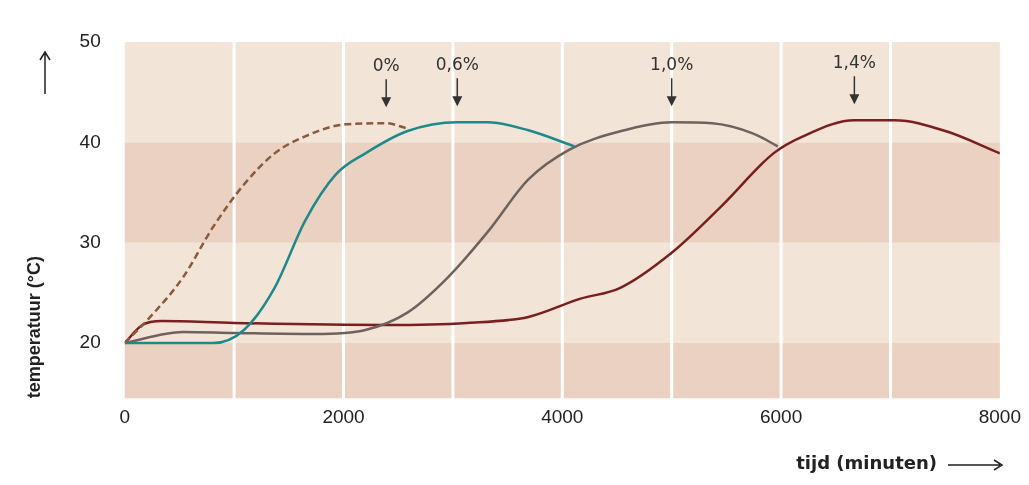 This screenshot has width=1029, height=485. I want to click on y-tick-label: 50, so click(90, 41).